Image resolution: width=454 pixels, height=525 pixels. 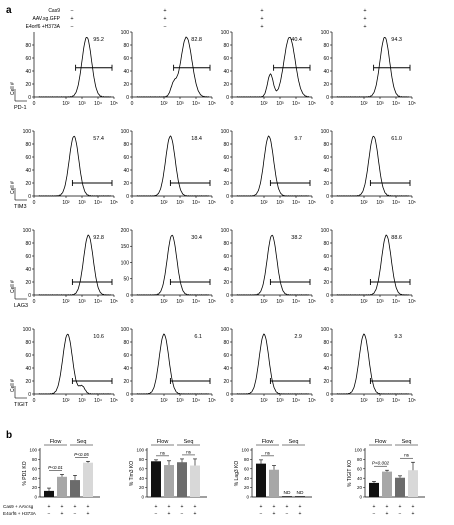 I want to click on histogram-panel: 0 20 40 60 80 100 0 10² 10³ 10⁴ 10⁵ 9.7, so click(x=268, y=167).